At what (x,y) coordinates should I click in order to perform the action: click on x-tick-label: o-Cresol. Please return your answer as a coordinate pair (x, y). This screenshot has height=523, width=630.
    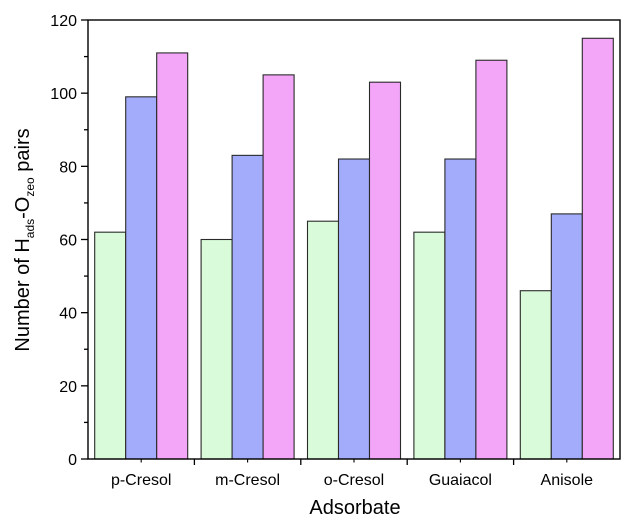
    Looking at the image, I should click on (354, 480).